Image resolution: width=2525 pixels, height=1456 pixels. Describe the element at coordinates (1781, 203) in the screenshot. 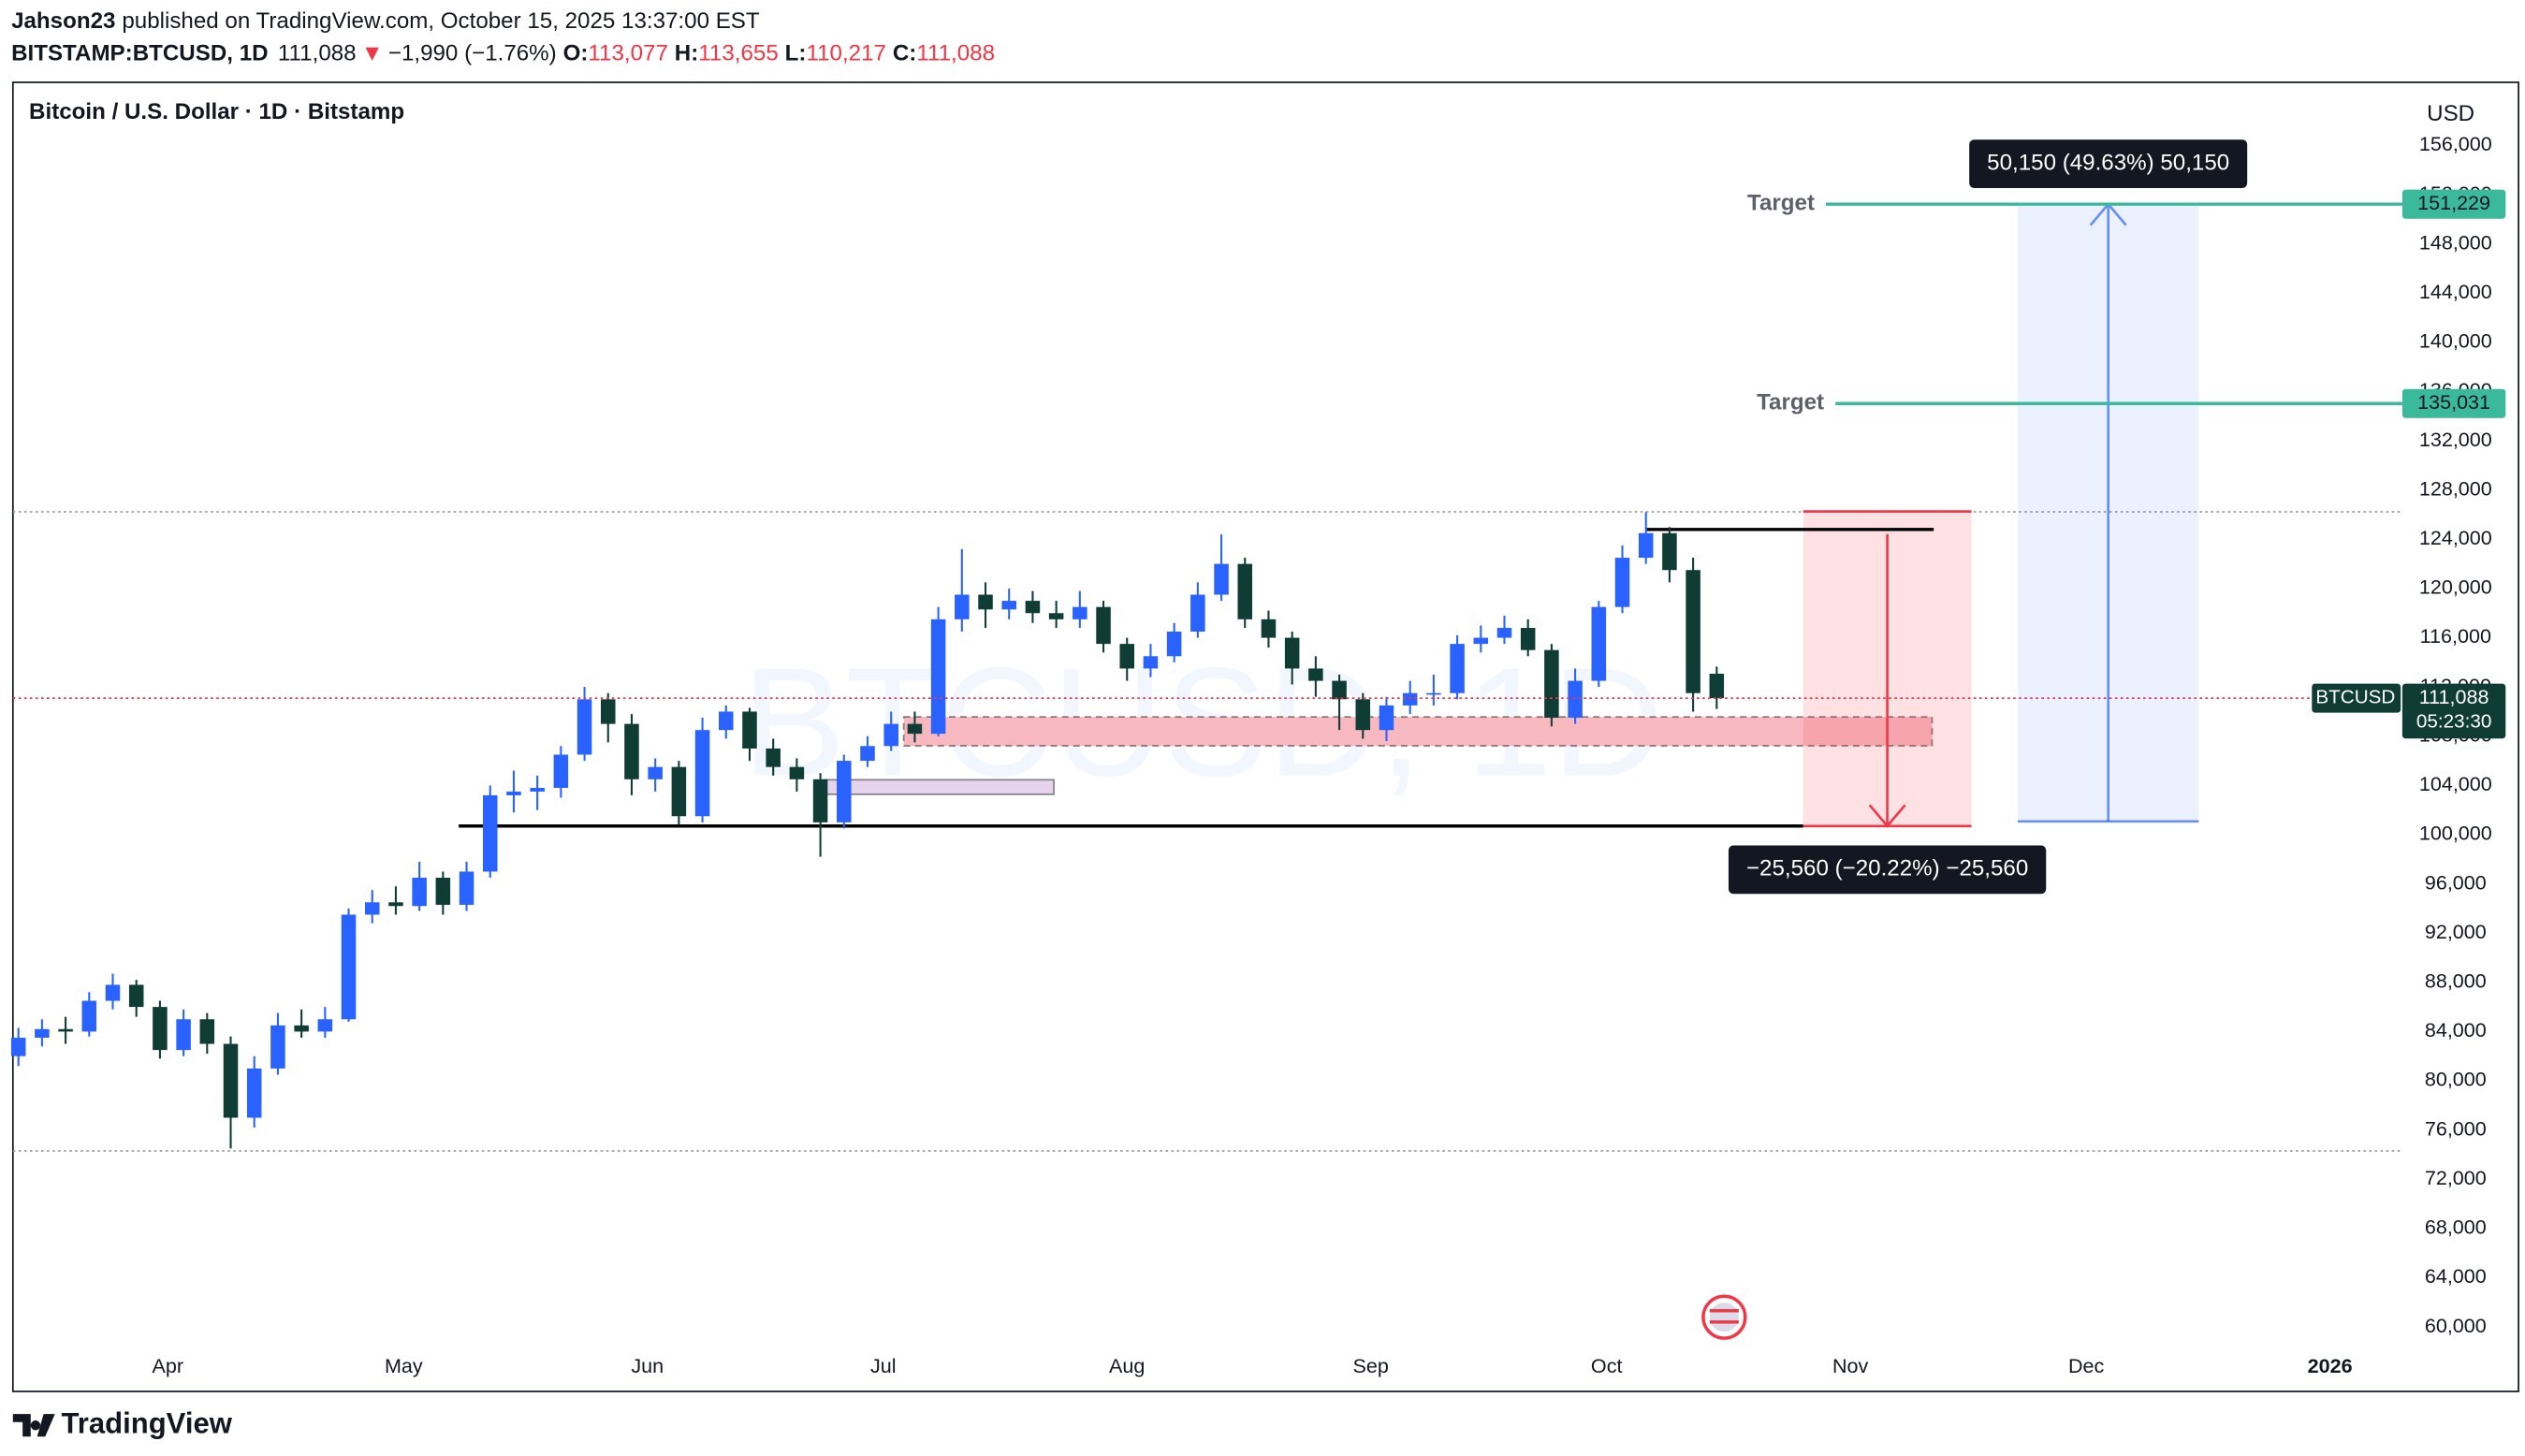

I see `target-label: Target` at that location.